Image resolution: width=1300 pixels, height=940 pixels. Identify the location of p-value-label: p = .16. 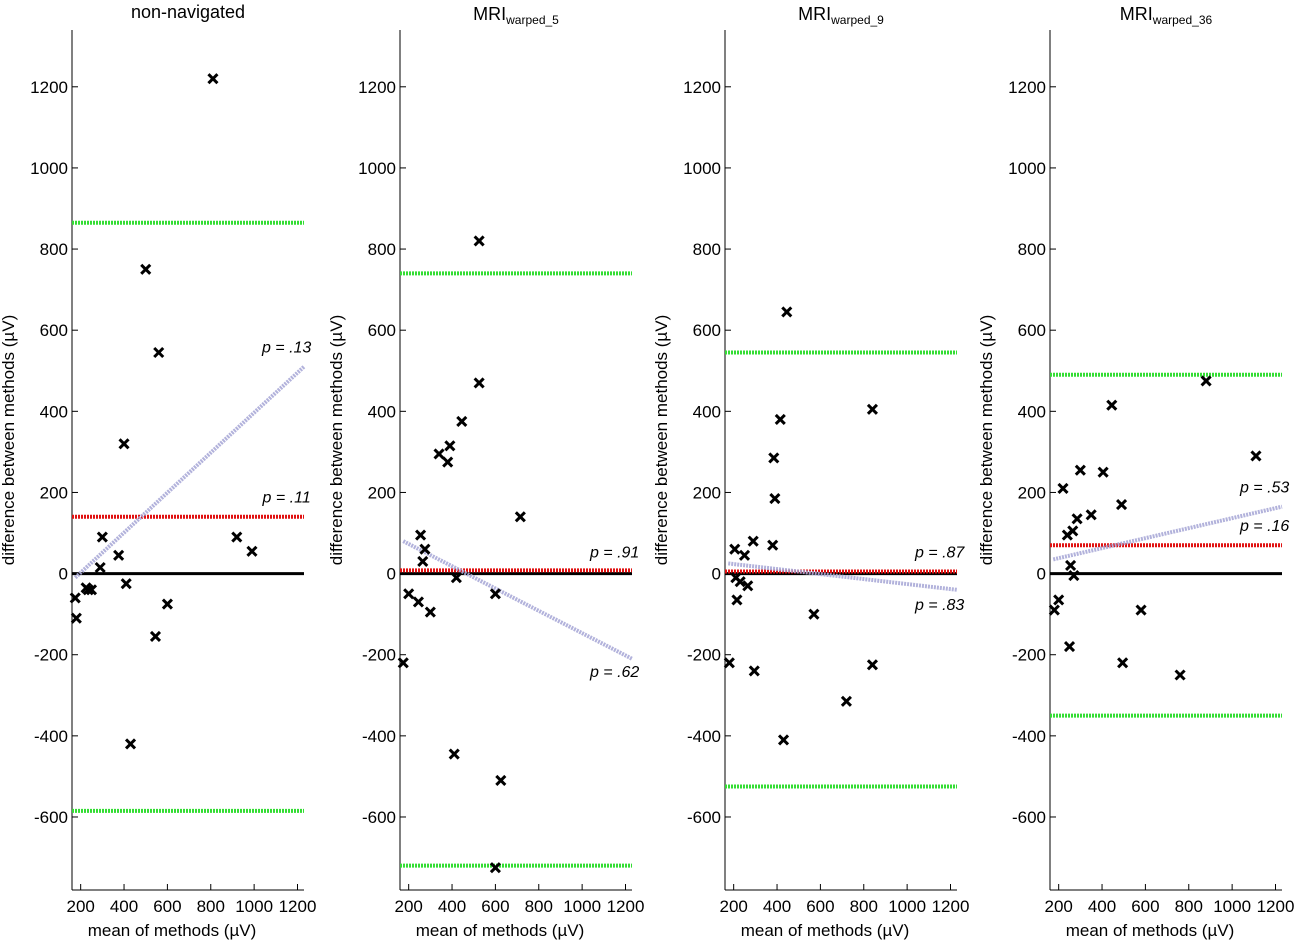
(1264, 526).